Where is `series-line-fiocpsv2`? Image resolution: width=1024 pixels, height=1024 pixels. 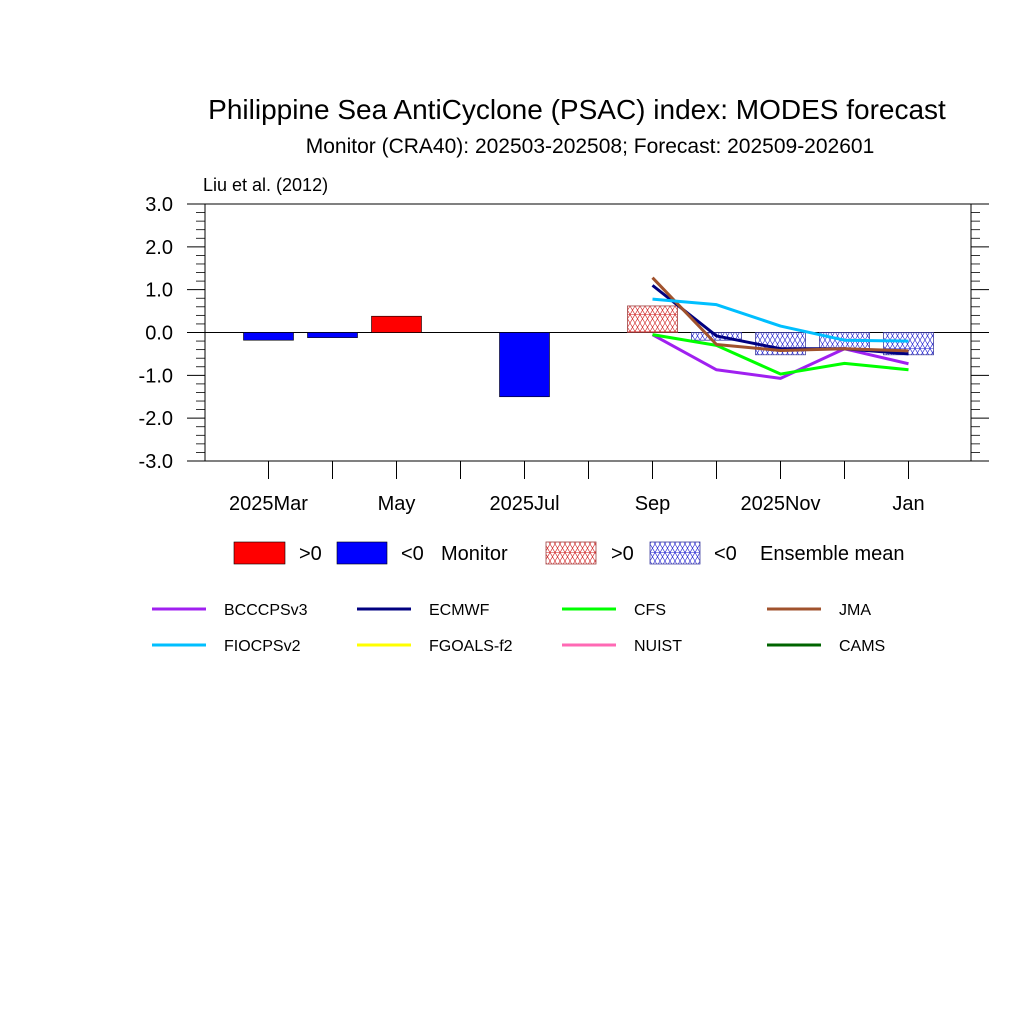 series-line-fiocpsv2 is located at coordinates (780, 320).